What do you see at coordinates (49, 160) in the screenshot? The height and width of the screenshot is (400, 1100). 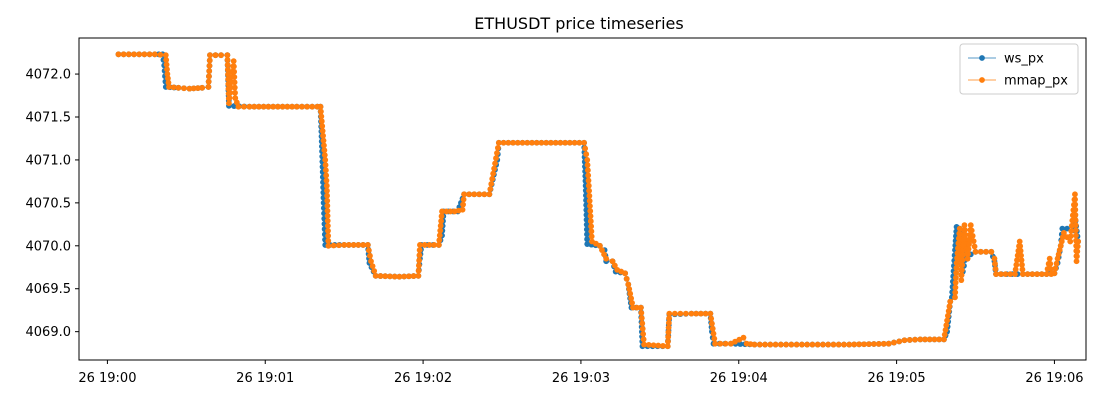 I see `y-tick-label: 4071.0` at bounding box center [49, 160].